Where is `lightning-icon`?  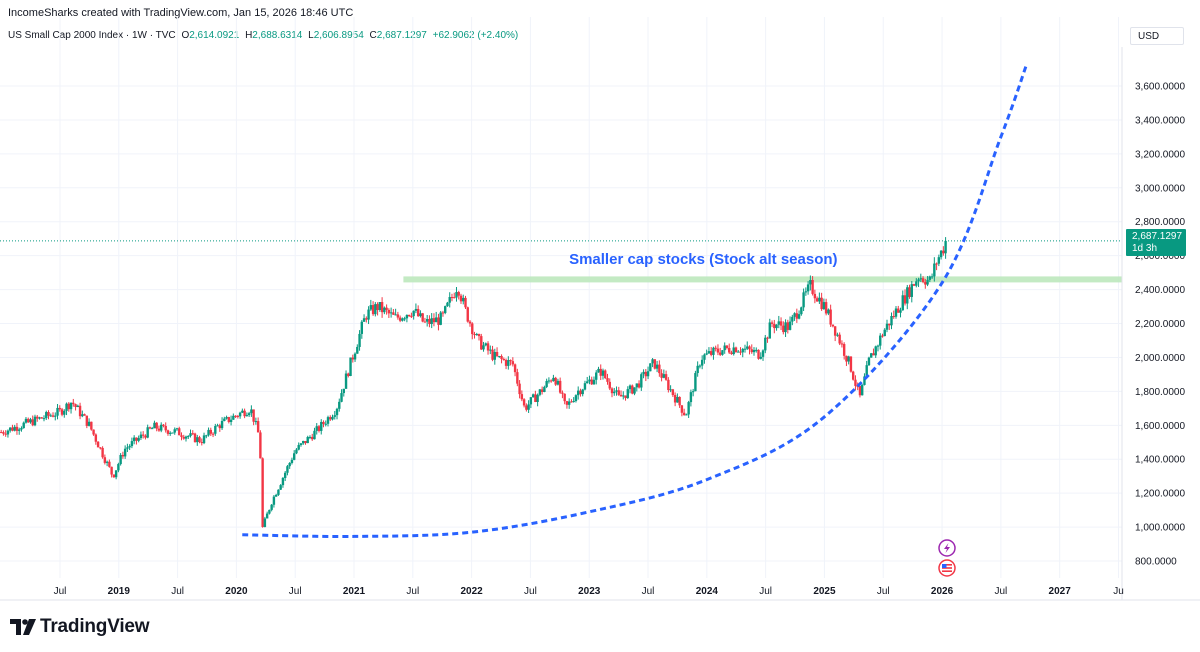 lightning-icon is located at coordinates (947, 548).